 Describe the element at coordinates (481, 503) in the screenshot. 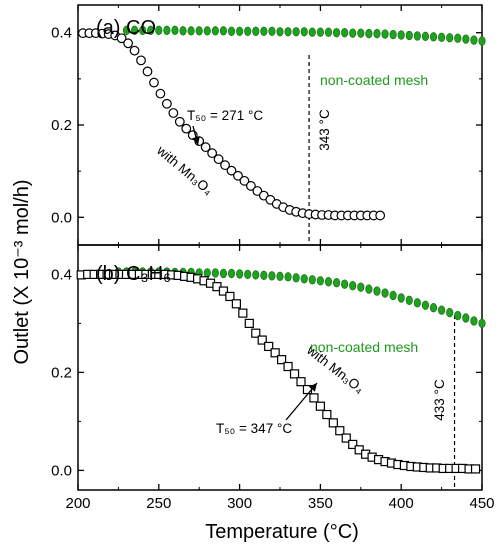

I see `x-tick-label: 450` at that location.